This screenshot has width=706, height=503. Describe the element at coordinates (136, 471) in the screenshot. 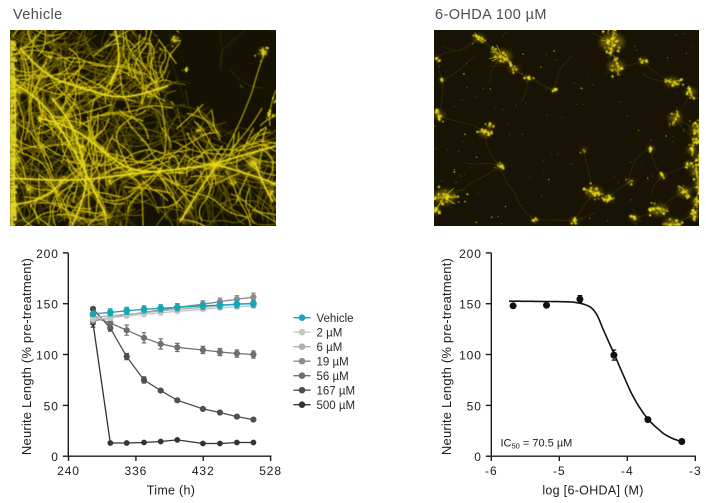

I see `svg-text: 336` at that location.